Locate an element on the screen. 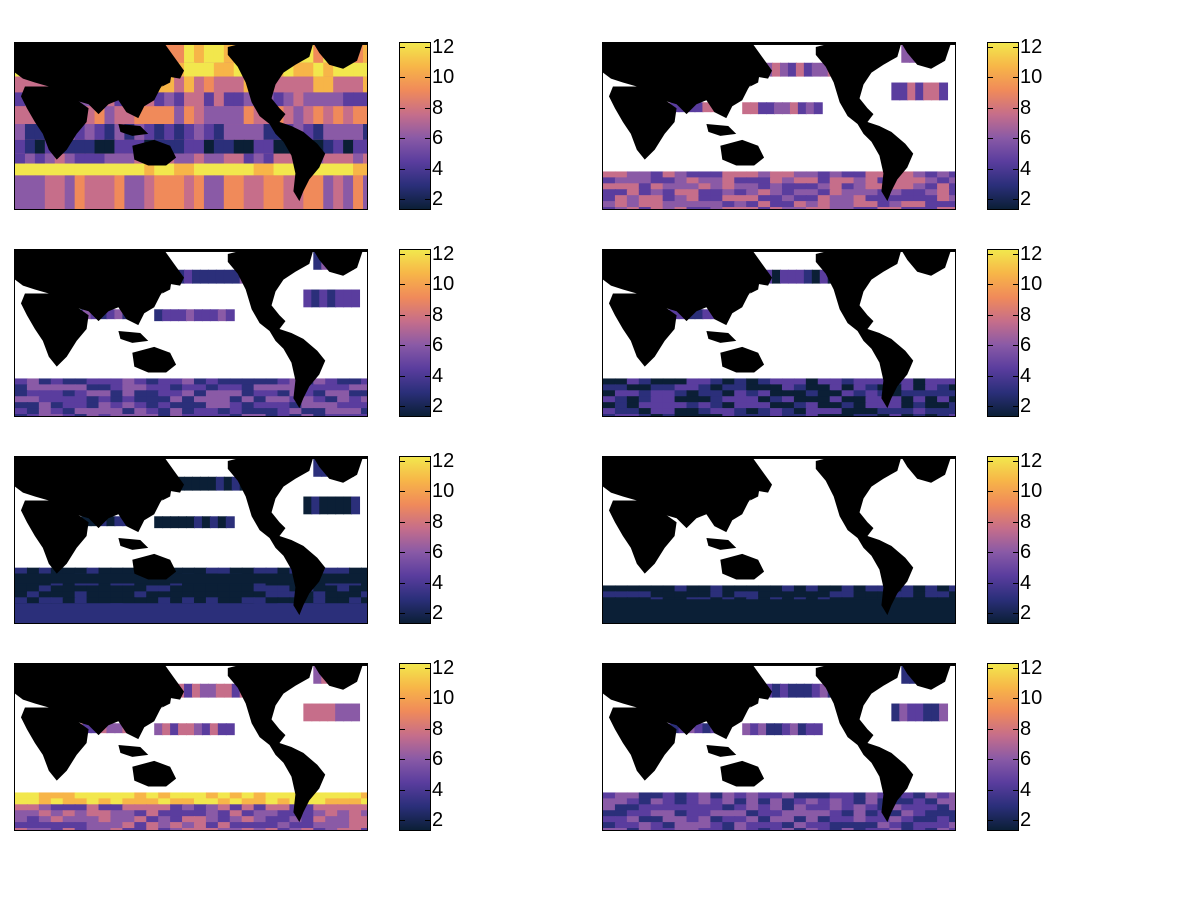 The height and width of the screenshot is (900, 1200). map-panel-r2-c1: 2 4 6 8 10 12 is located at coordinates (240, 330).